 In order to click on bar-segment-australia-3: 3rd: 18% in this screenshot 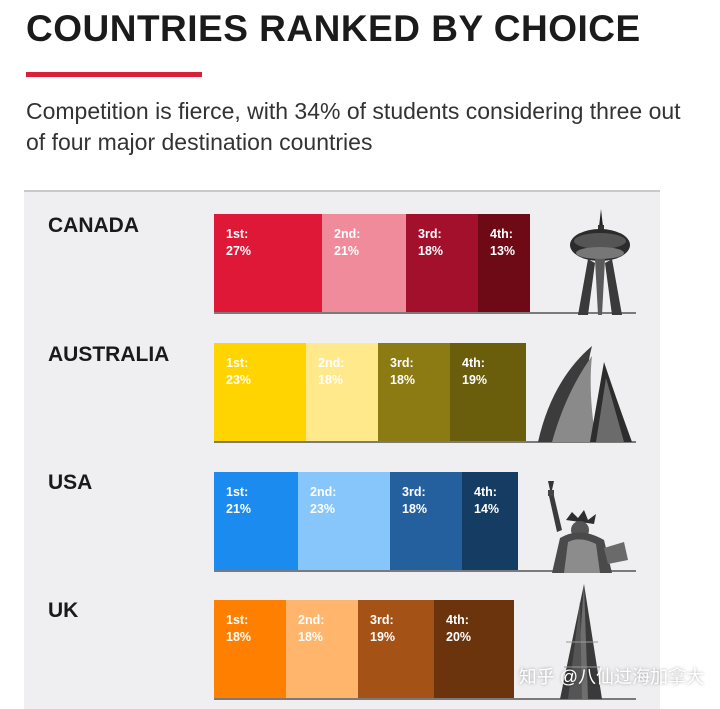, I will do `click(414, 392)`.